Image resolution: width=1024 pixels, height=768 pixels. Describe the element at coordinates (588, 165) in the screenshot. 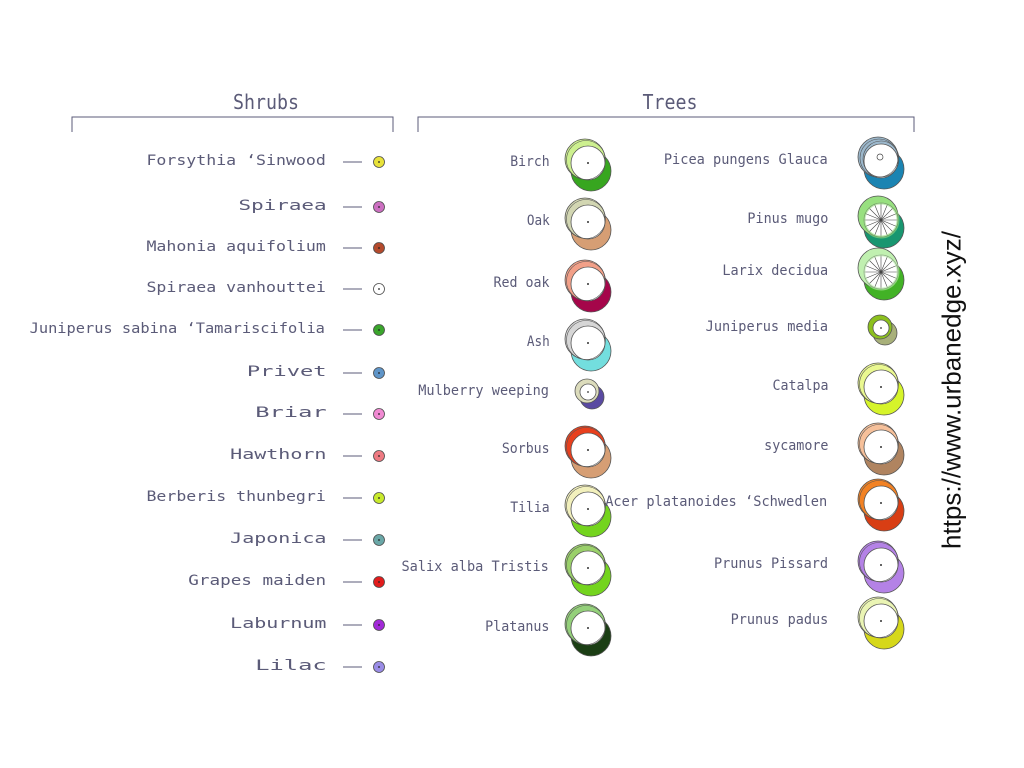

I see `tree-symbol-birch` at that location.